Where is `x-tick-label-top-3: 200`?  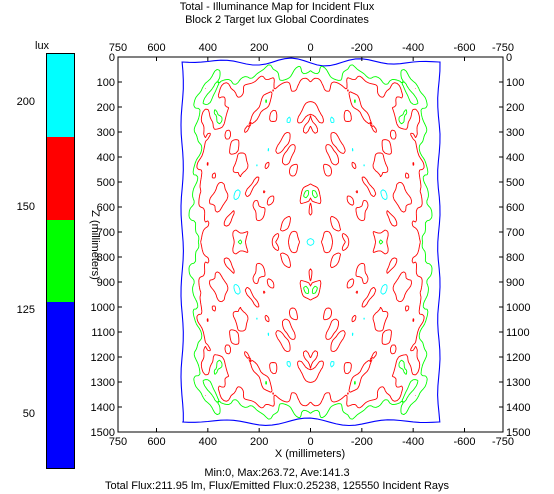
x-tick-label-top-3: 200 is located at coordinates (259, 48).